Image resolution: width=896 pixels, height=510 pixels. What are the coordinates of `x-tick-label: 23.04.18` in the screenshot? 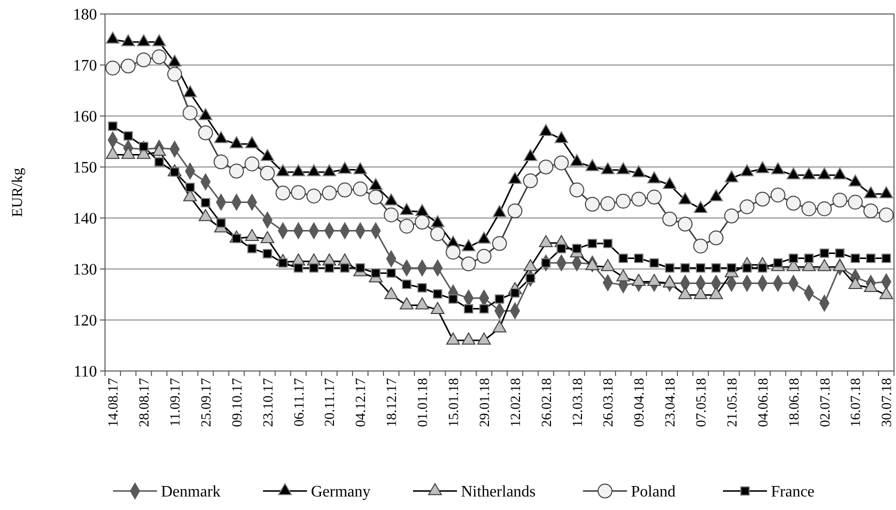 It's located at (671, 402).